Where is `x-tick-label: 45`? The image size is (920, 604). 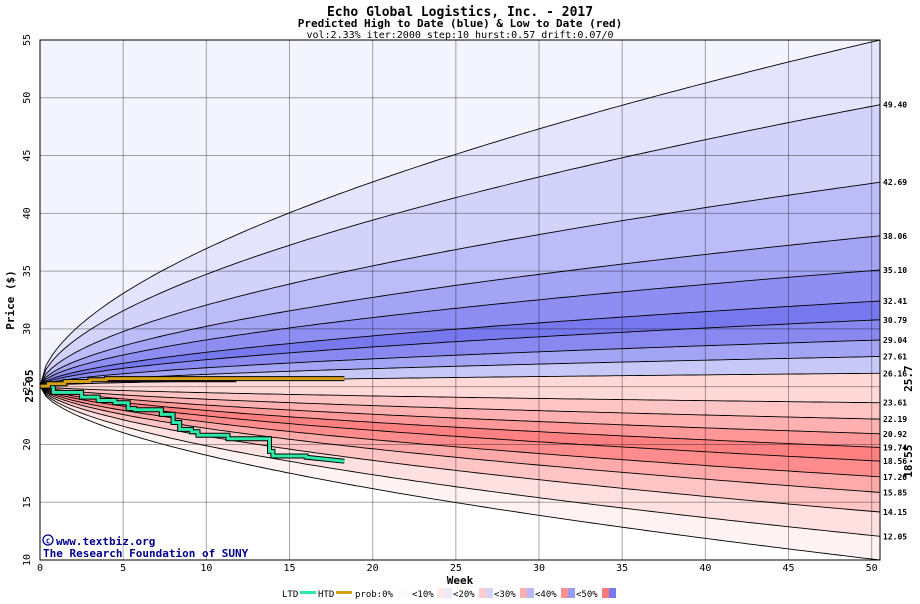 x-tick-label: 45 is located at coordinates (788, 568).